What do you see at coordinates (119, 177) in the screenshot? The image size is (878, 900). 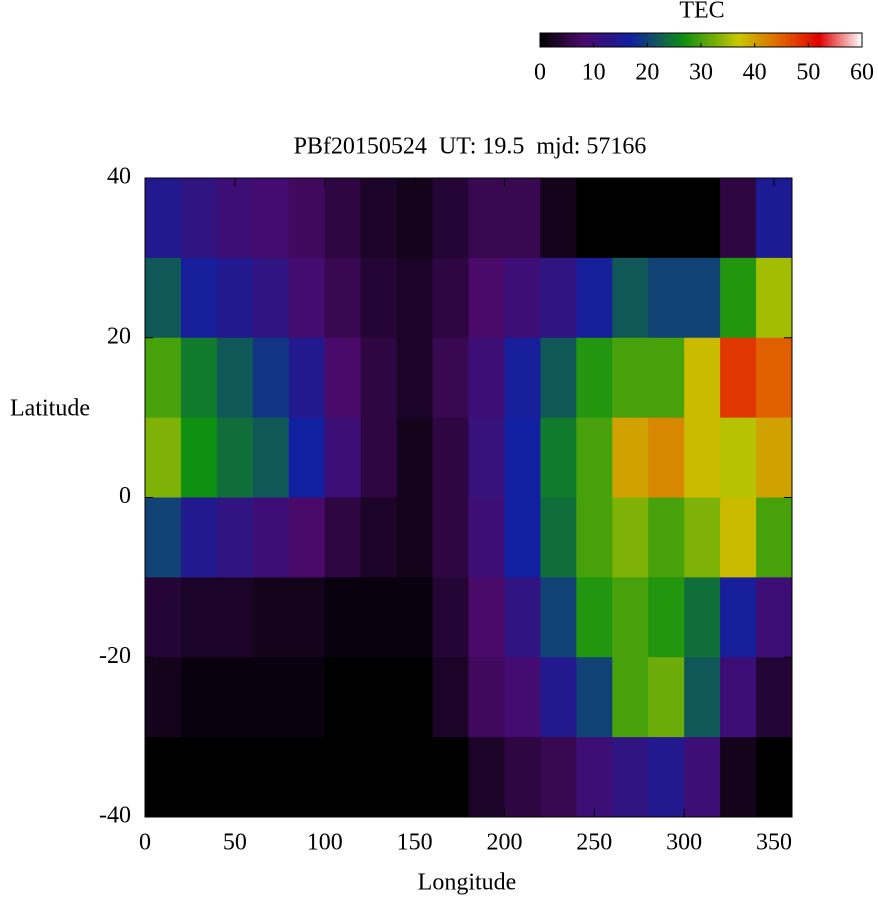 I see `y-tick-label: 40` at bounding box center [119, 177].